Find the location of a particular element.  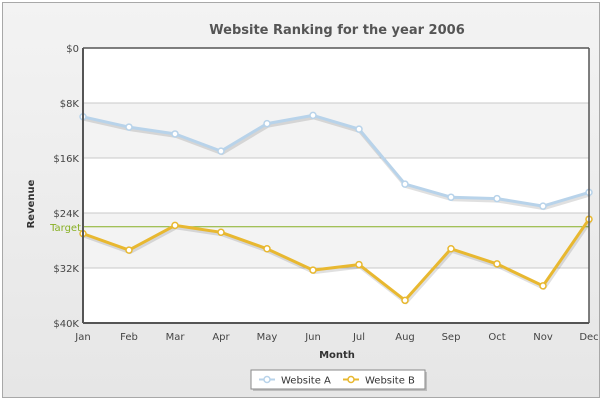

legend-box is located at coordinates (338, 379).